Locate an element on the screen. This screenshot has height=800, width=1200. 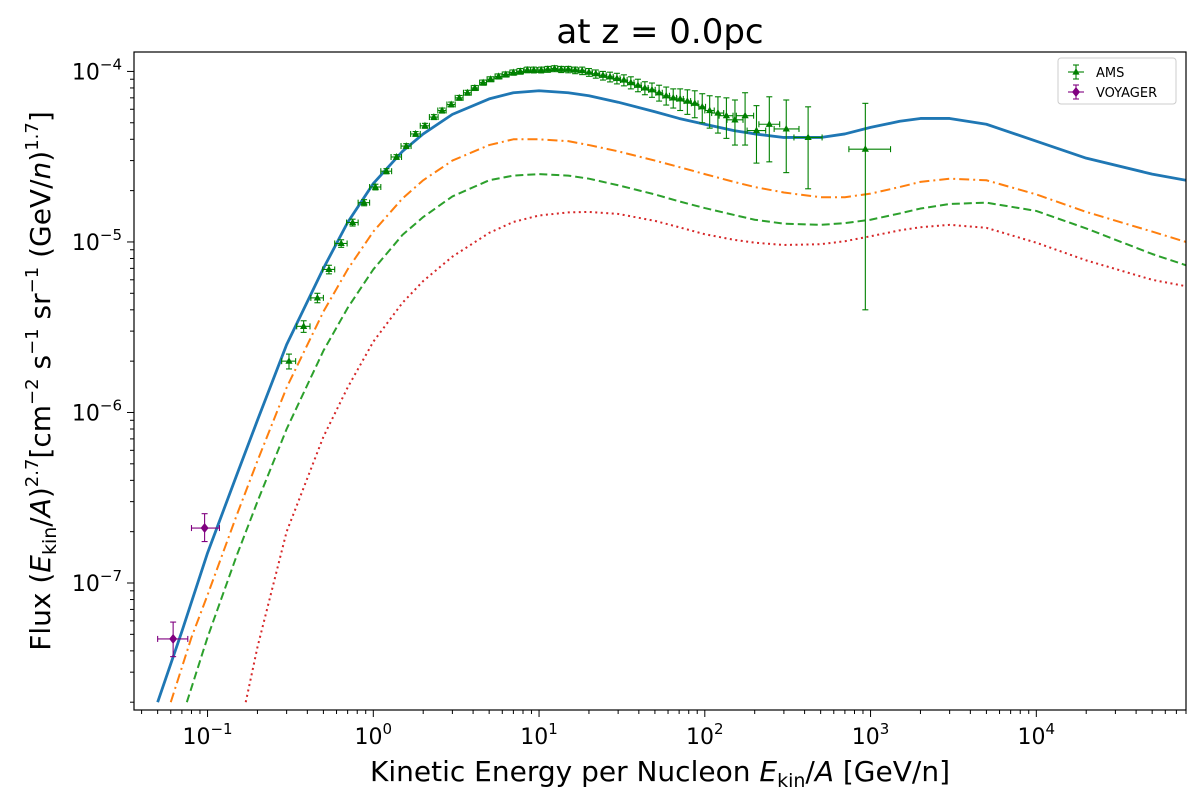
y-tick-label: 10⁻⁵ is located at coordinates (97, 241).